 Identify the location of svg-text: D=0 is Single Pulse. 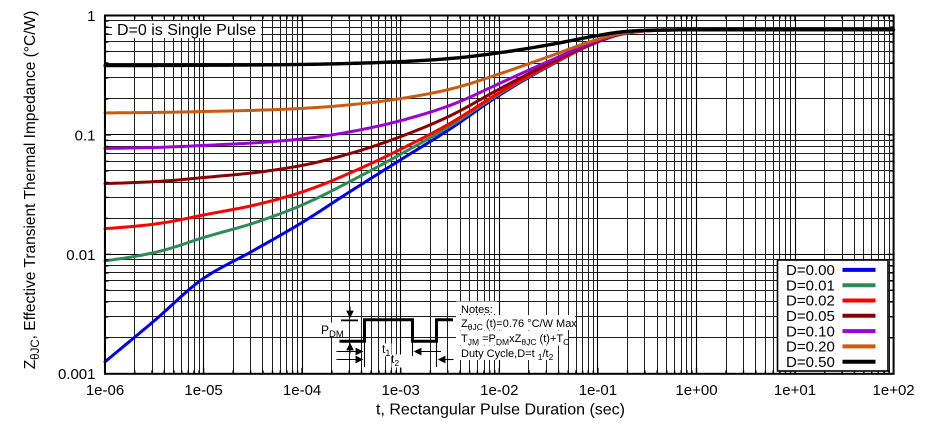
(186, 30).